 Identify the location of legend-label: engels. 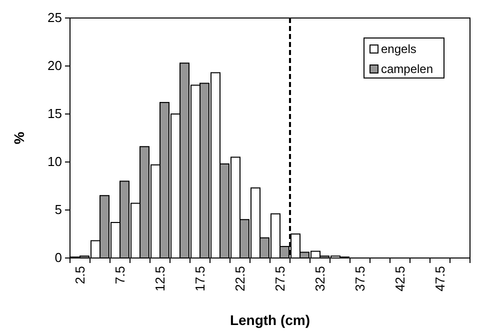
(398, 49).